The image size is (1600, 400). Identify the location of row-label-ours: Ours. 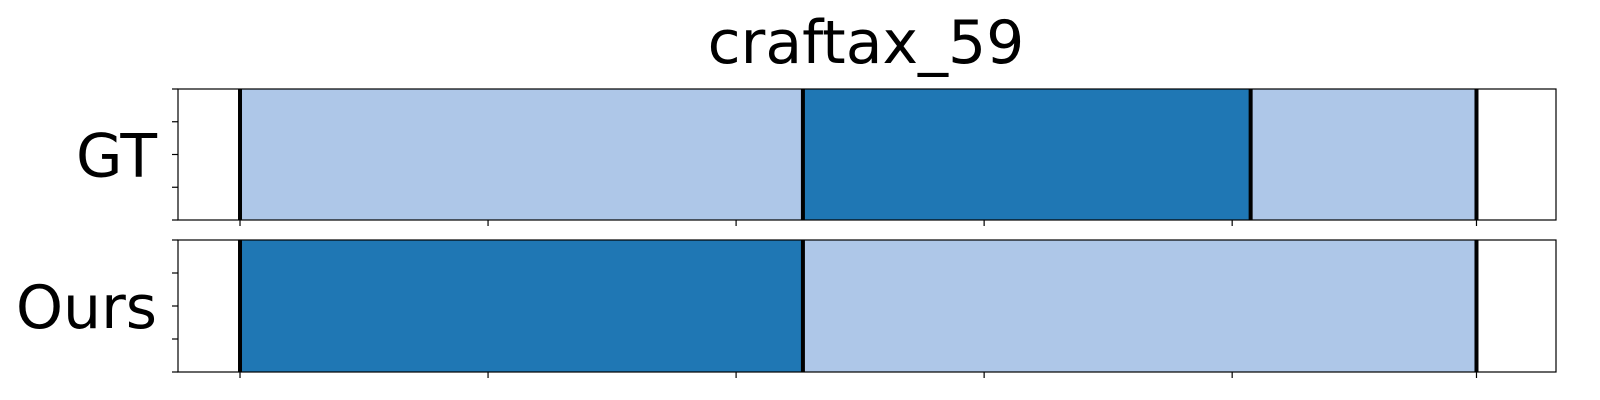
(86, 308).